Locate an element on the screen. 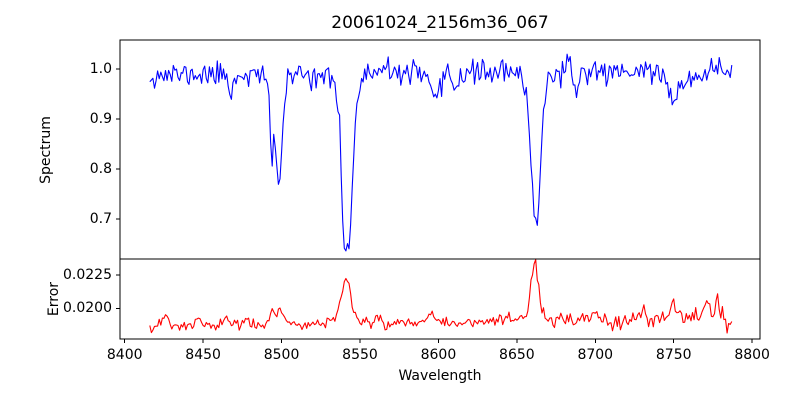 The height and width of the screenshot is (400, 800). spectrum-y-tick-label: 0.9 is located at coordinates (100, 119).